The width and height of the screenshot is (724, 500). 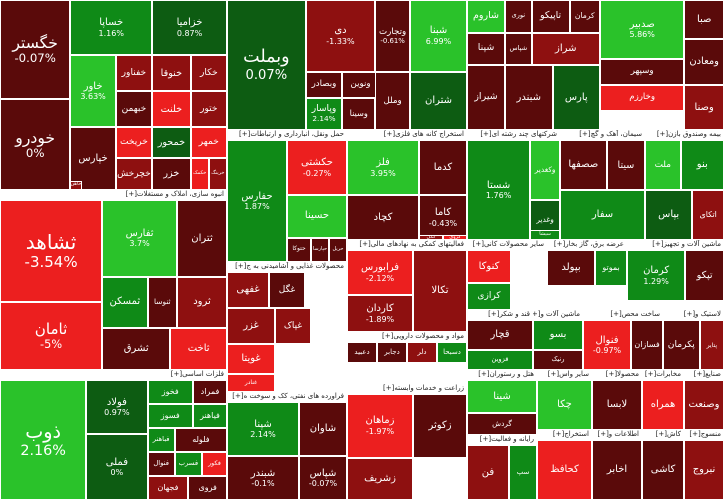 What do you see at coordinates (43, 440) in the screenshot?
I see `stock-tile: ذوب 2.16%` at bounding box center [43, 440].